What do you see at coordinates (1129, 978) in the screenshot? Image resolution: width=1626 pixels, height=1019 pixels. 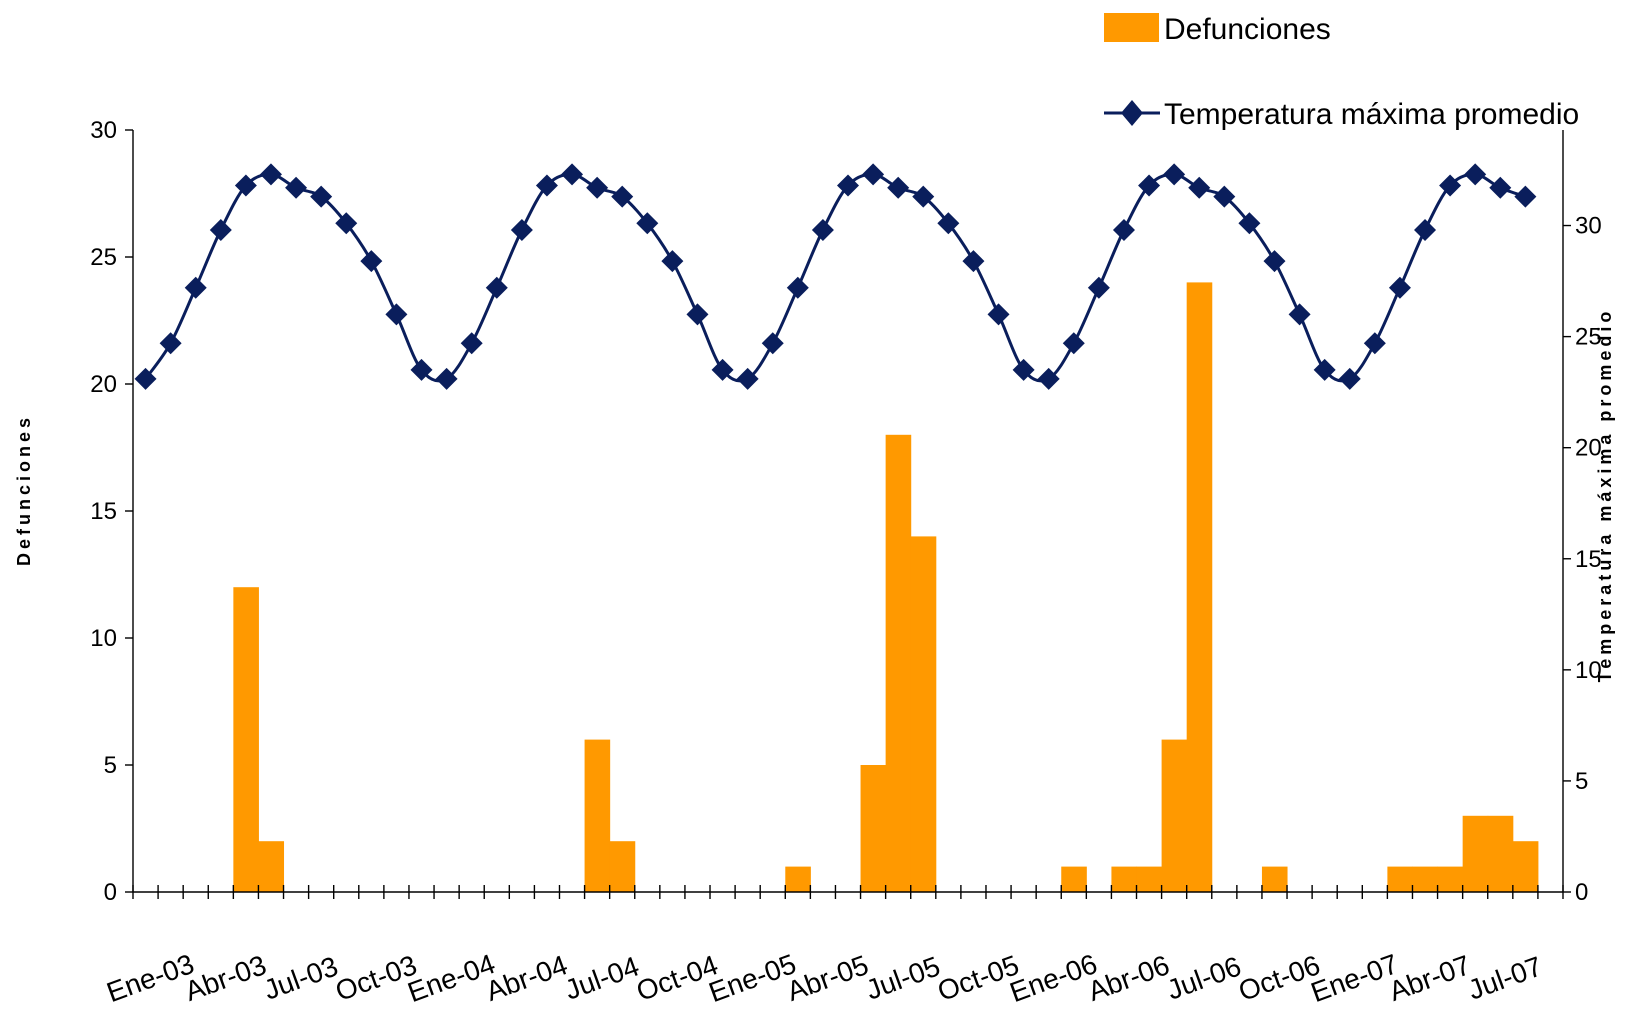 I see `x-tick-label: Abr-06` at bounding box center [1129, 978].